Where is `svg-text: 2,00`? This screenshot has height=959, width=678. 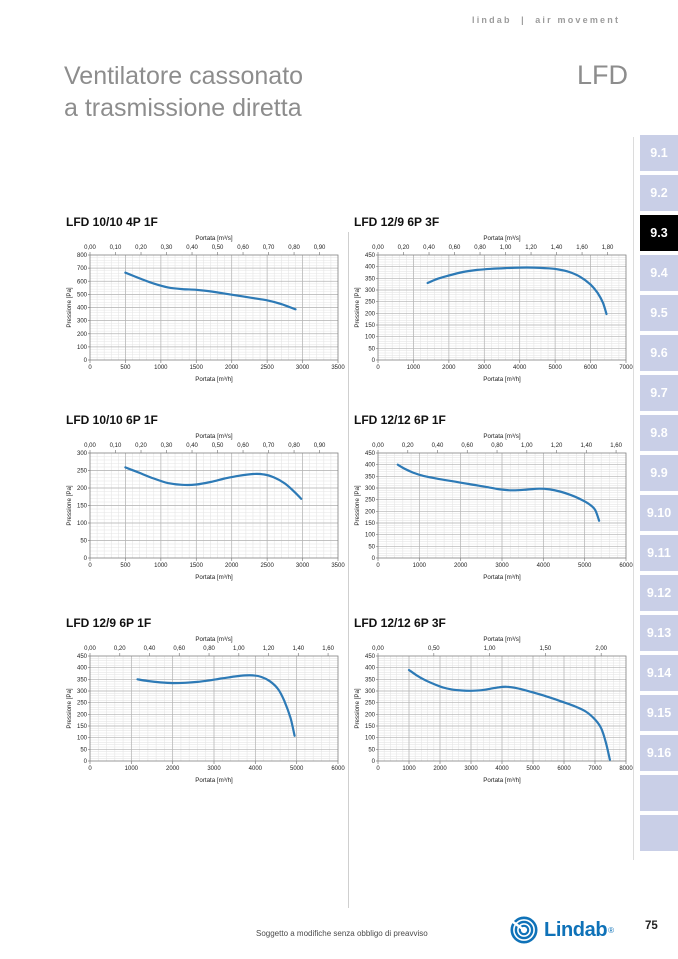 svg-text: 2,00 is located at coordinates (601, 649).